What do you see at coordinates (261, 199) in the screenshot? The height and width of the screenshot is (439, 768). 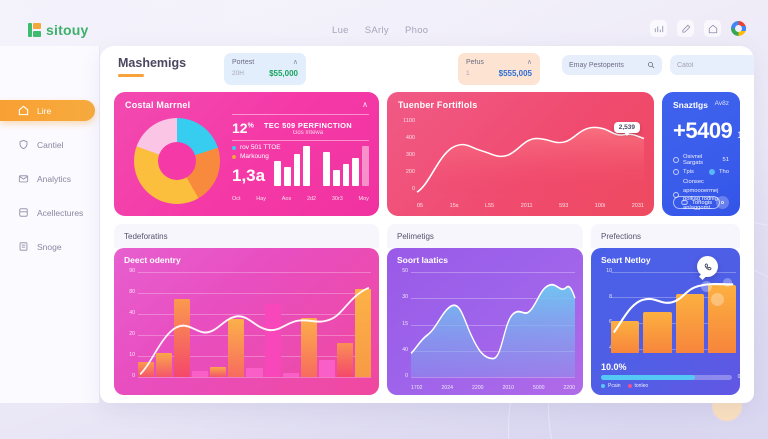 I see `x-tick: Hay` at bounding box center [261, 199].